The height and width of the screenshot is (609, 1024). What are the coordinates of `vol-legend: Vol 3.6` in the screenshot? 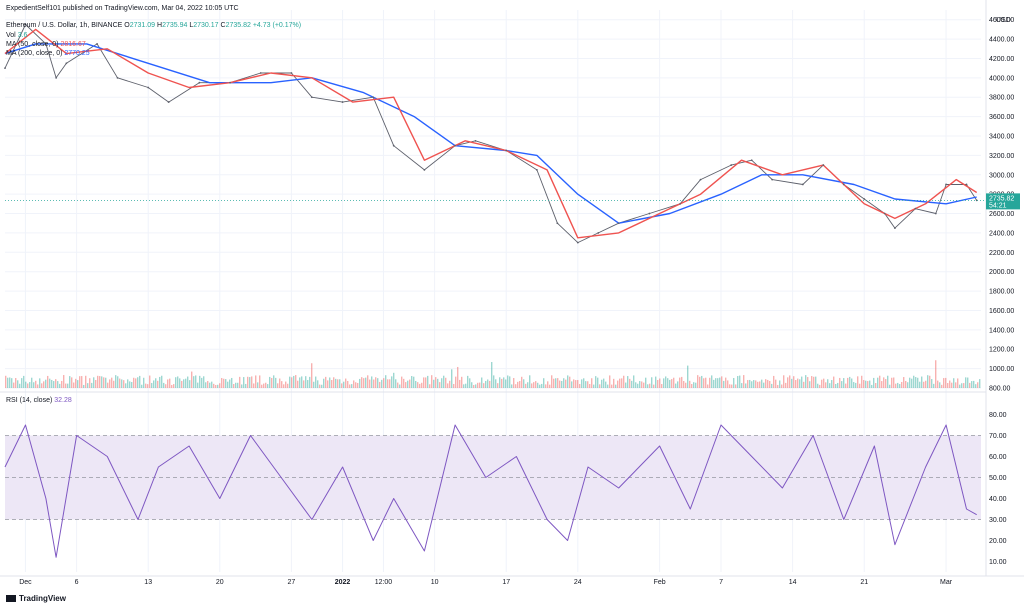 It's located at (17, 35).